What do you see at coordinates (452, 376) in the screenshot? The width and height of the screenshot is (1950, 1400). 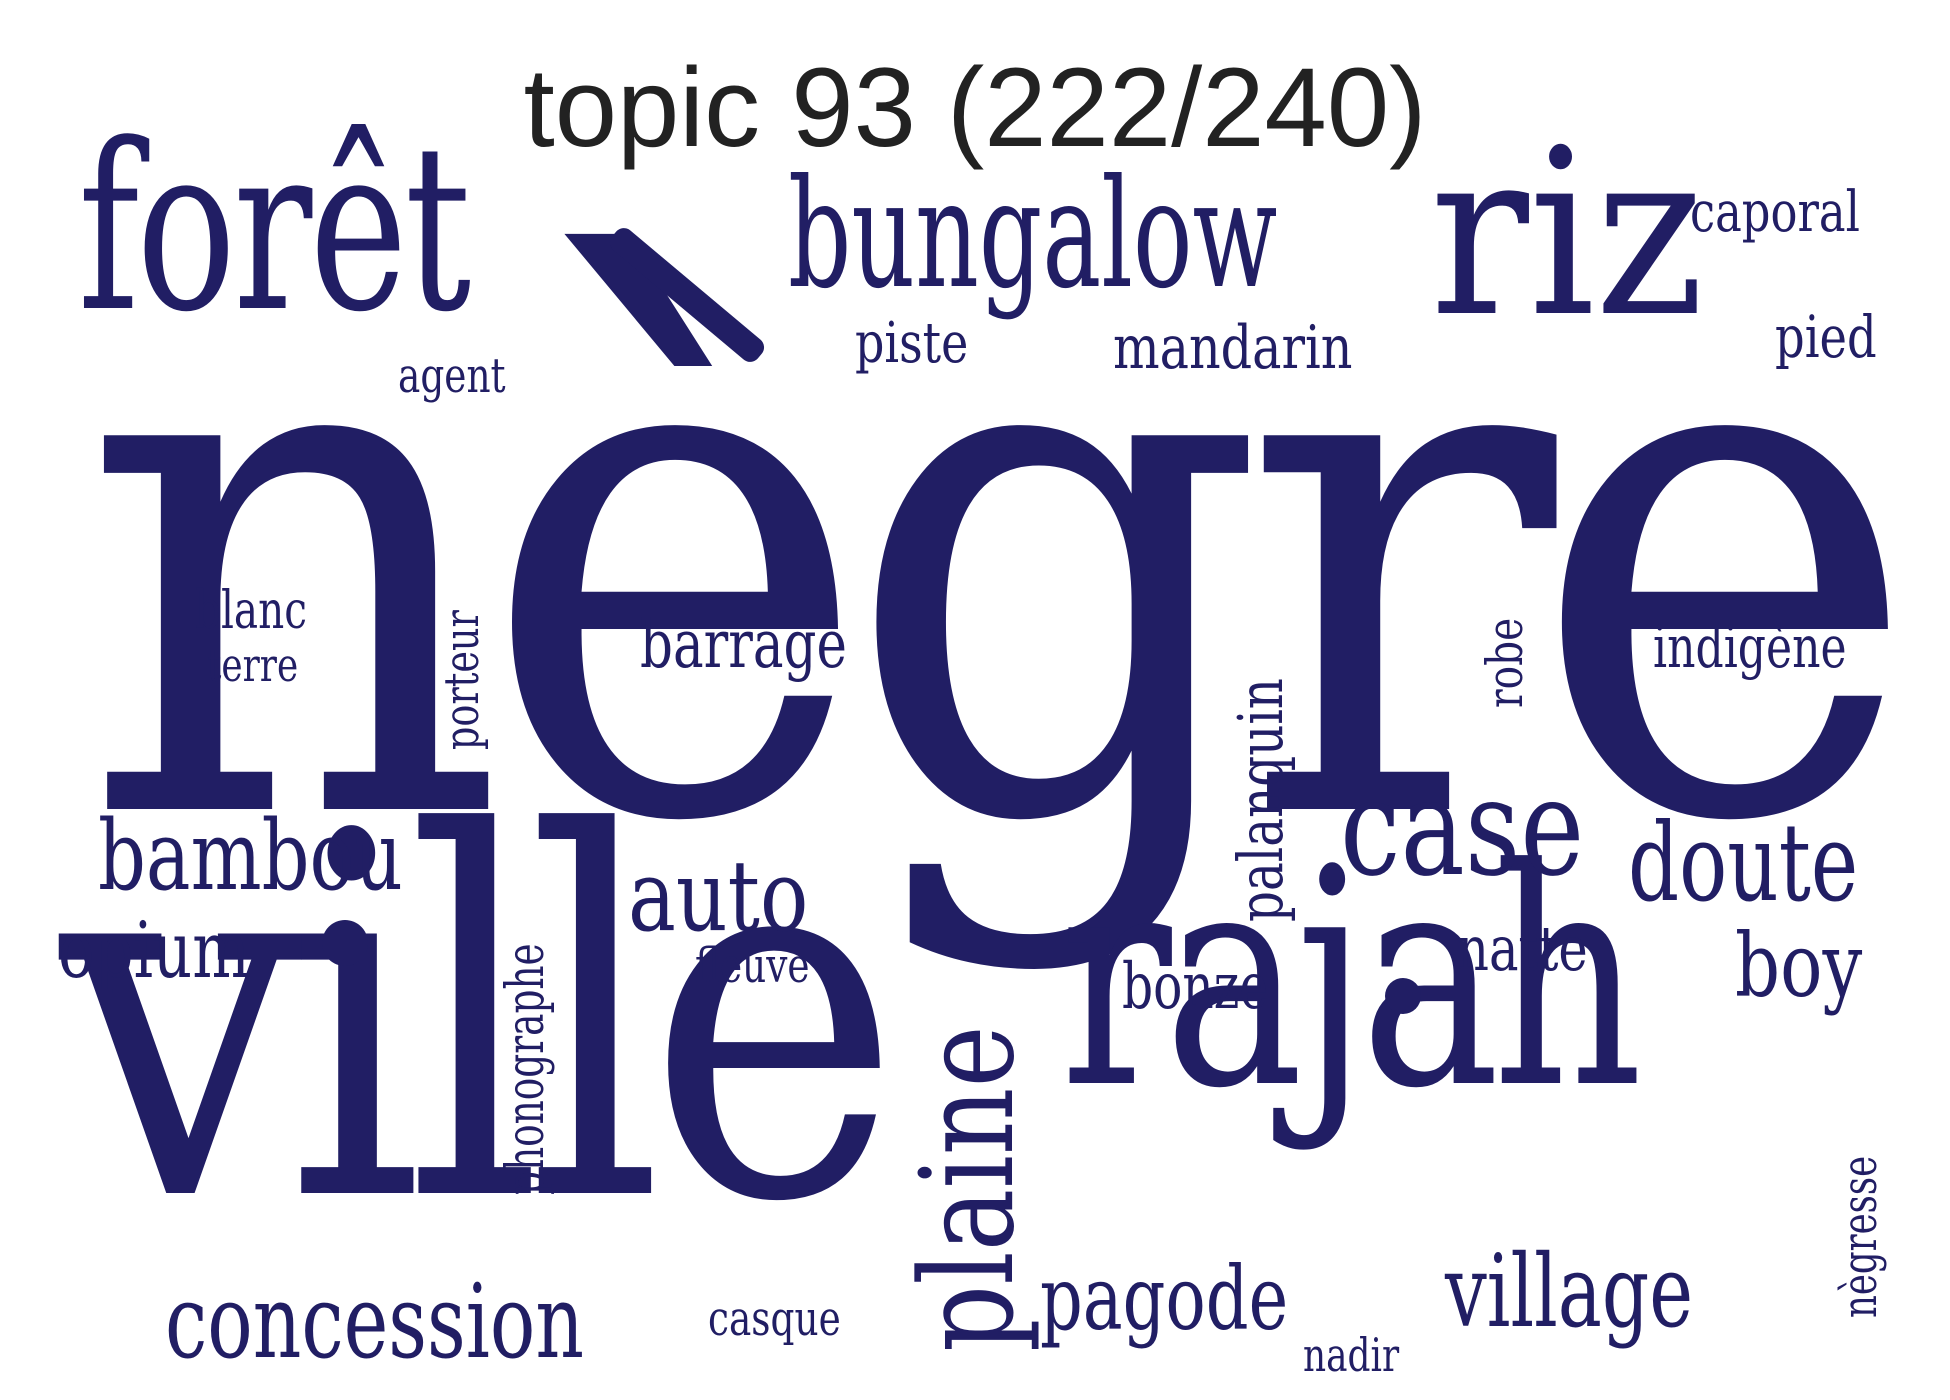 I see `word-agent: agent` at bounding box center [452, 376].